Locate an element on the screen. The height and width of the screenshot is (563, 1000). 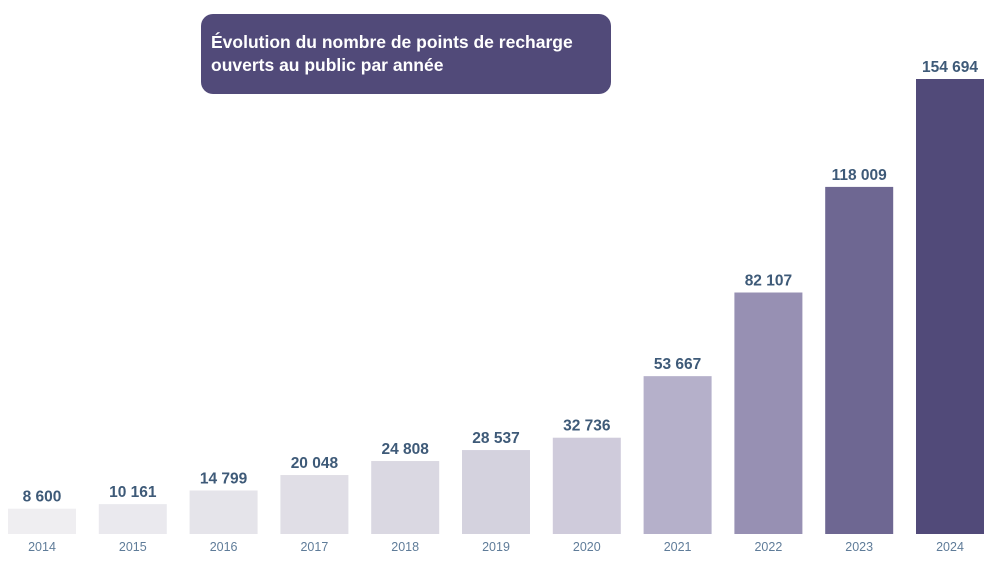
value-label-2024: 154 694 is located at coordinates (950, 67).